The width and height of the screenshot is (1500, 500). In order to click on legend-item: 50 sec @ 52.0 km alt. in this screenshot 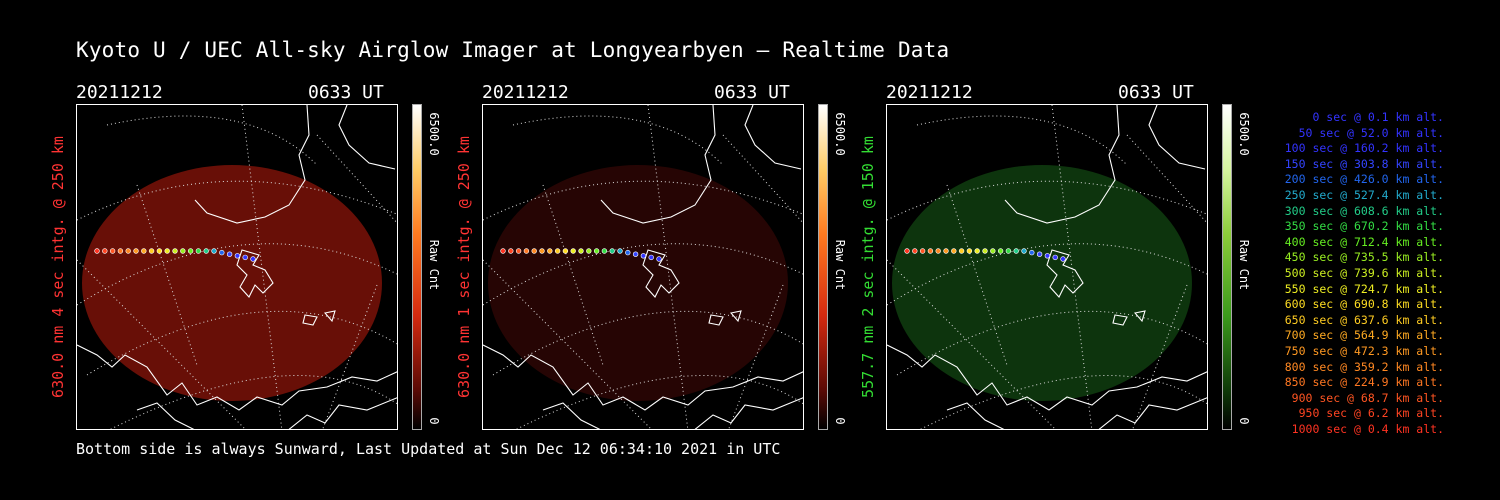, I will do `click(1371, 132)`.